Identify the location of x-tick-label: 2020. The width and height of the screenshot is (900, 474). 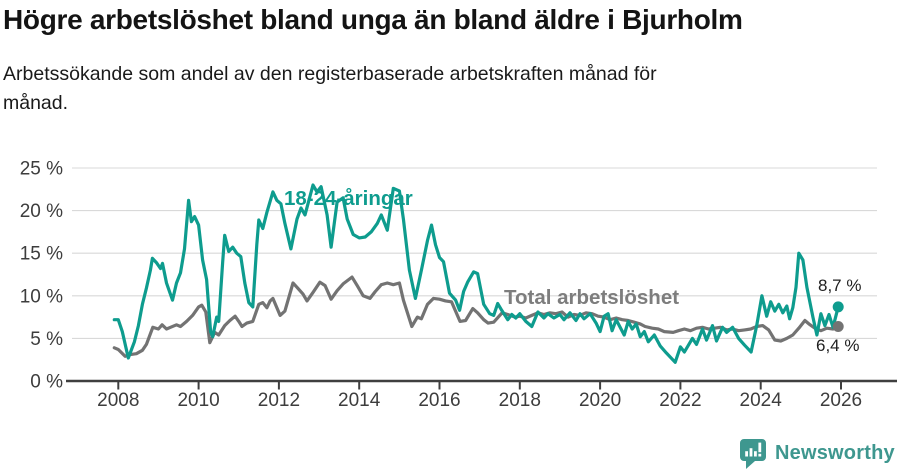
(600, 400).